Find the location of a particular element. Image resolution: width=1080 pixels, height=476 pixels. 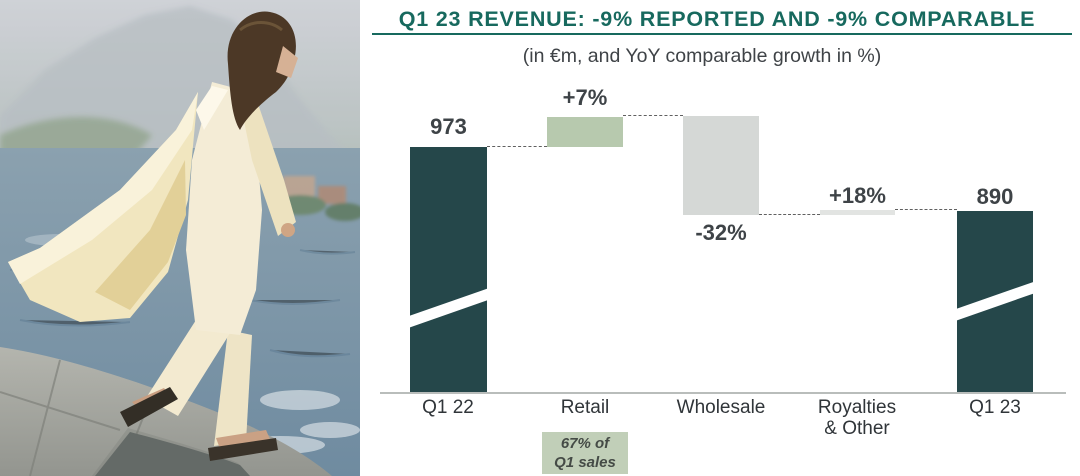

value-label-q1-22: 973 is located at coordinates (448, 126).